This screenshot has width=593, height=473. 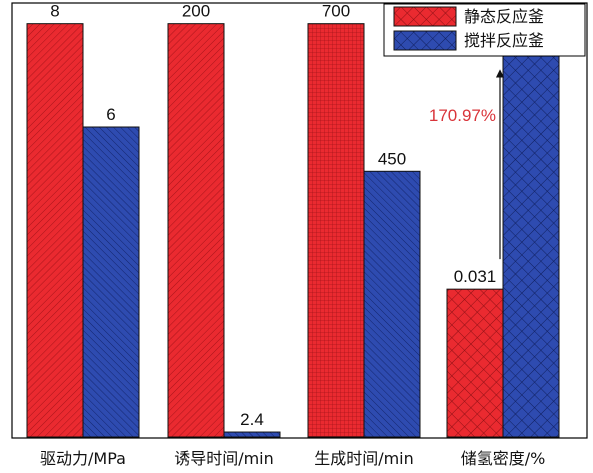 What do you see at coordinates (475, 276) in the screenshot?
I see `value-label: 0.031` at bounding box center [475, 276].